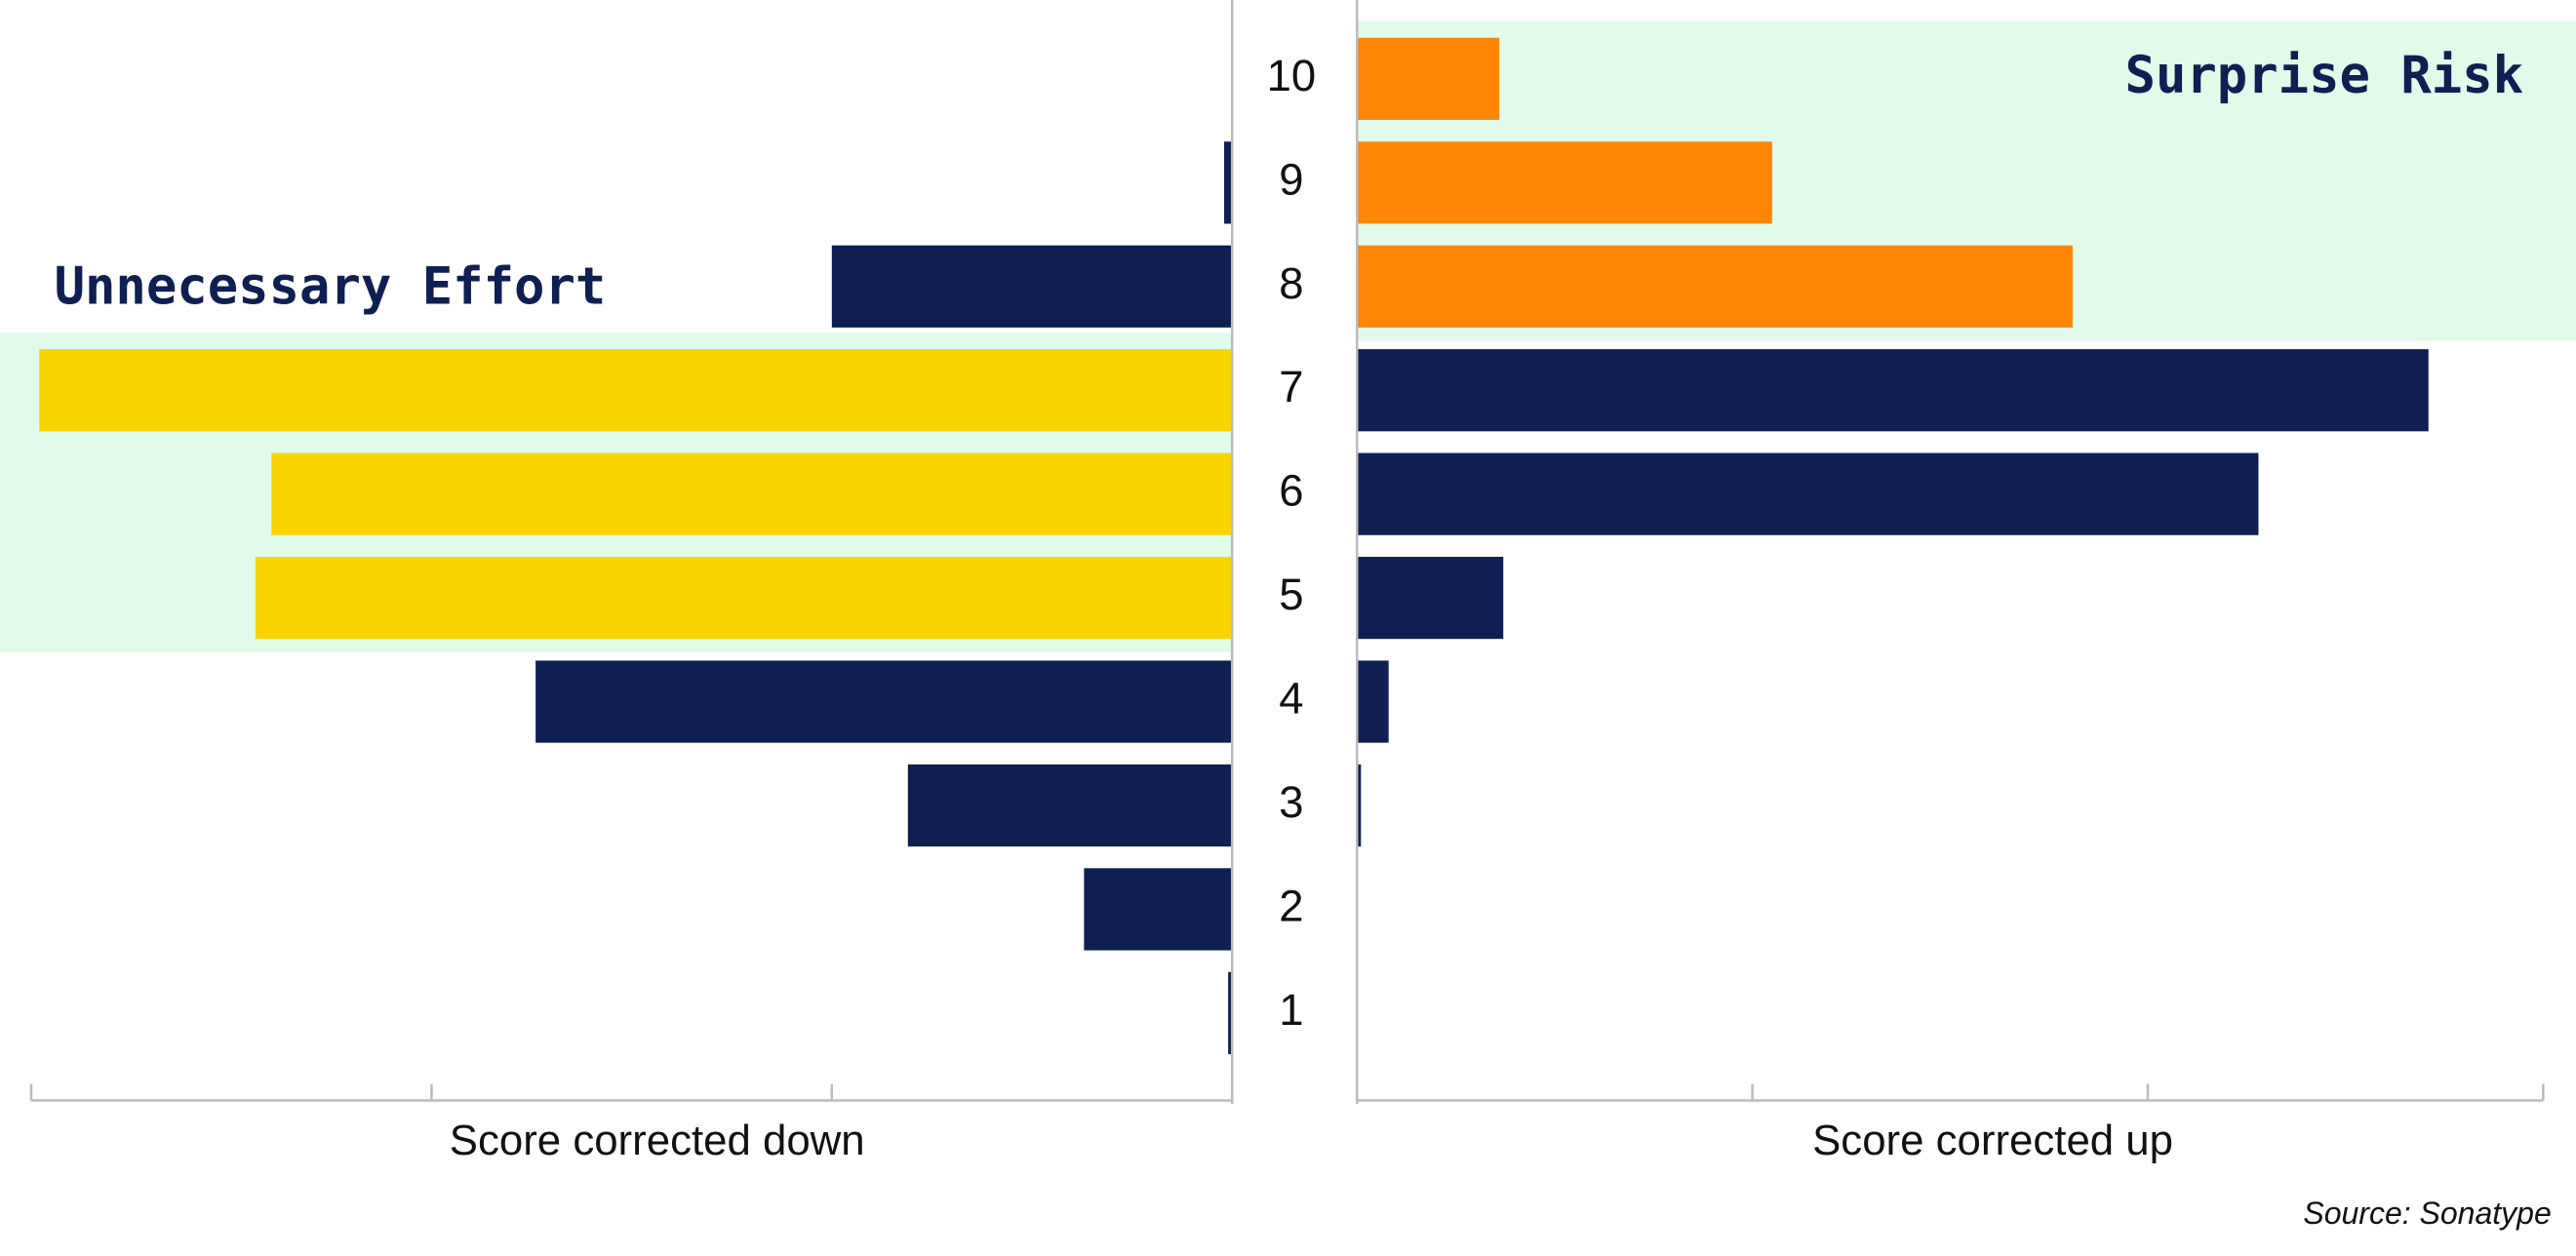 The width and height of the screenshot is (2576, 1256). What do you see at coordinates (1291, 594) in the screenshot?
I see `category-label: 5` at bounding box center [1291, 594].